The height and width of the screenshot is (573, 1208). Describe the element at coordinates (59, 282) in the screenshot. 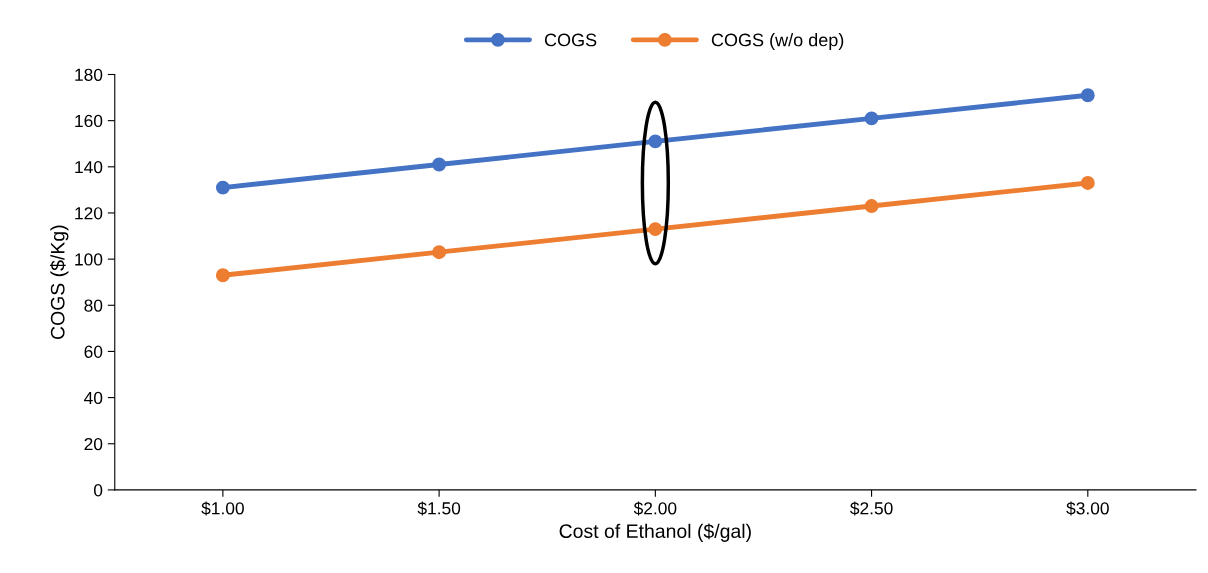

I see `y-axis-title: COGS ($/Kg)` at that location.